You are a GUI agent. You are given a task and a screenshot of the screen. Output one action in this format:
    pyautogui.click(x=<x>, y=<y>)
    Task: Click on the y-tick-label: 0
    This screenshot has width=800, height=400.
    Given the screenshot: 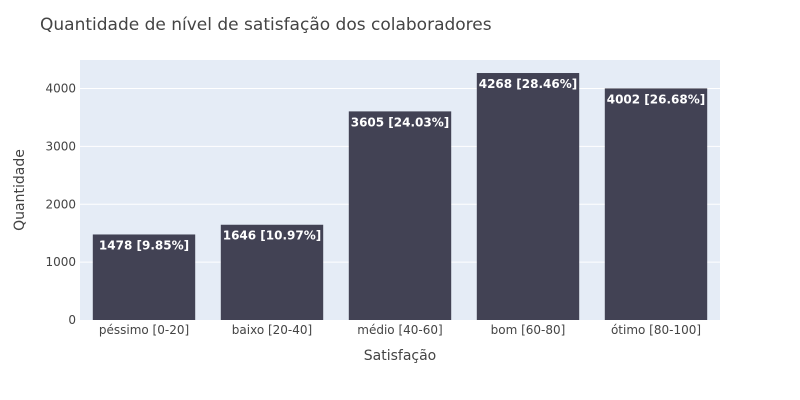 What is the action you would take?
    pyautogui.click(x=72, y=320)
    